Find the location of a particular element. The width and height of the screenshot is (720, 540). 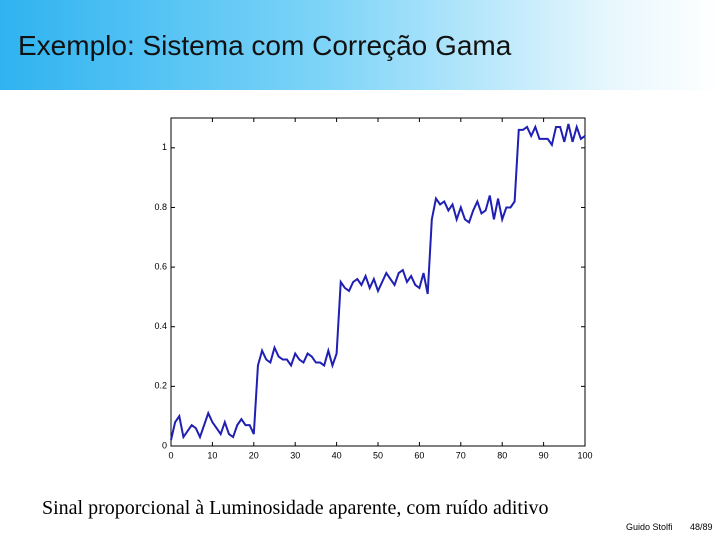

author: Guido Stolfi is located at coordinates (649, 527).